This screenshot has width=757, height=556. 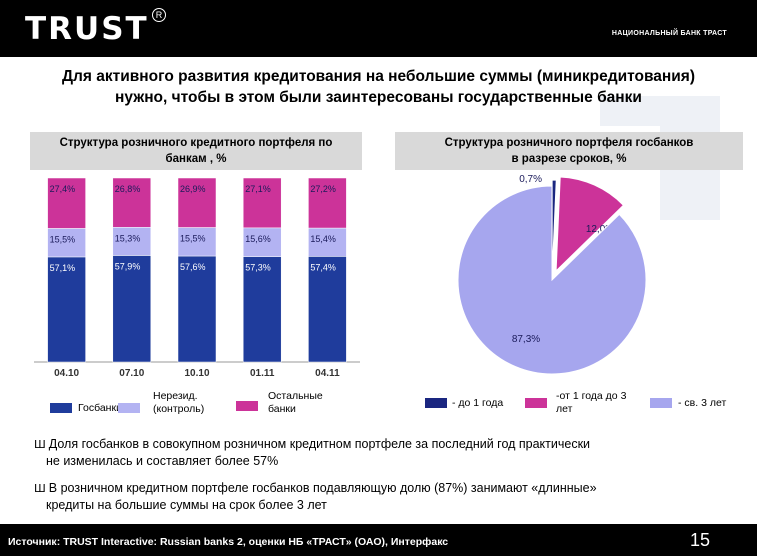 I want to click on bar-data-label: 57,6%, so click(x=193, y=267).